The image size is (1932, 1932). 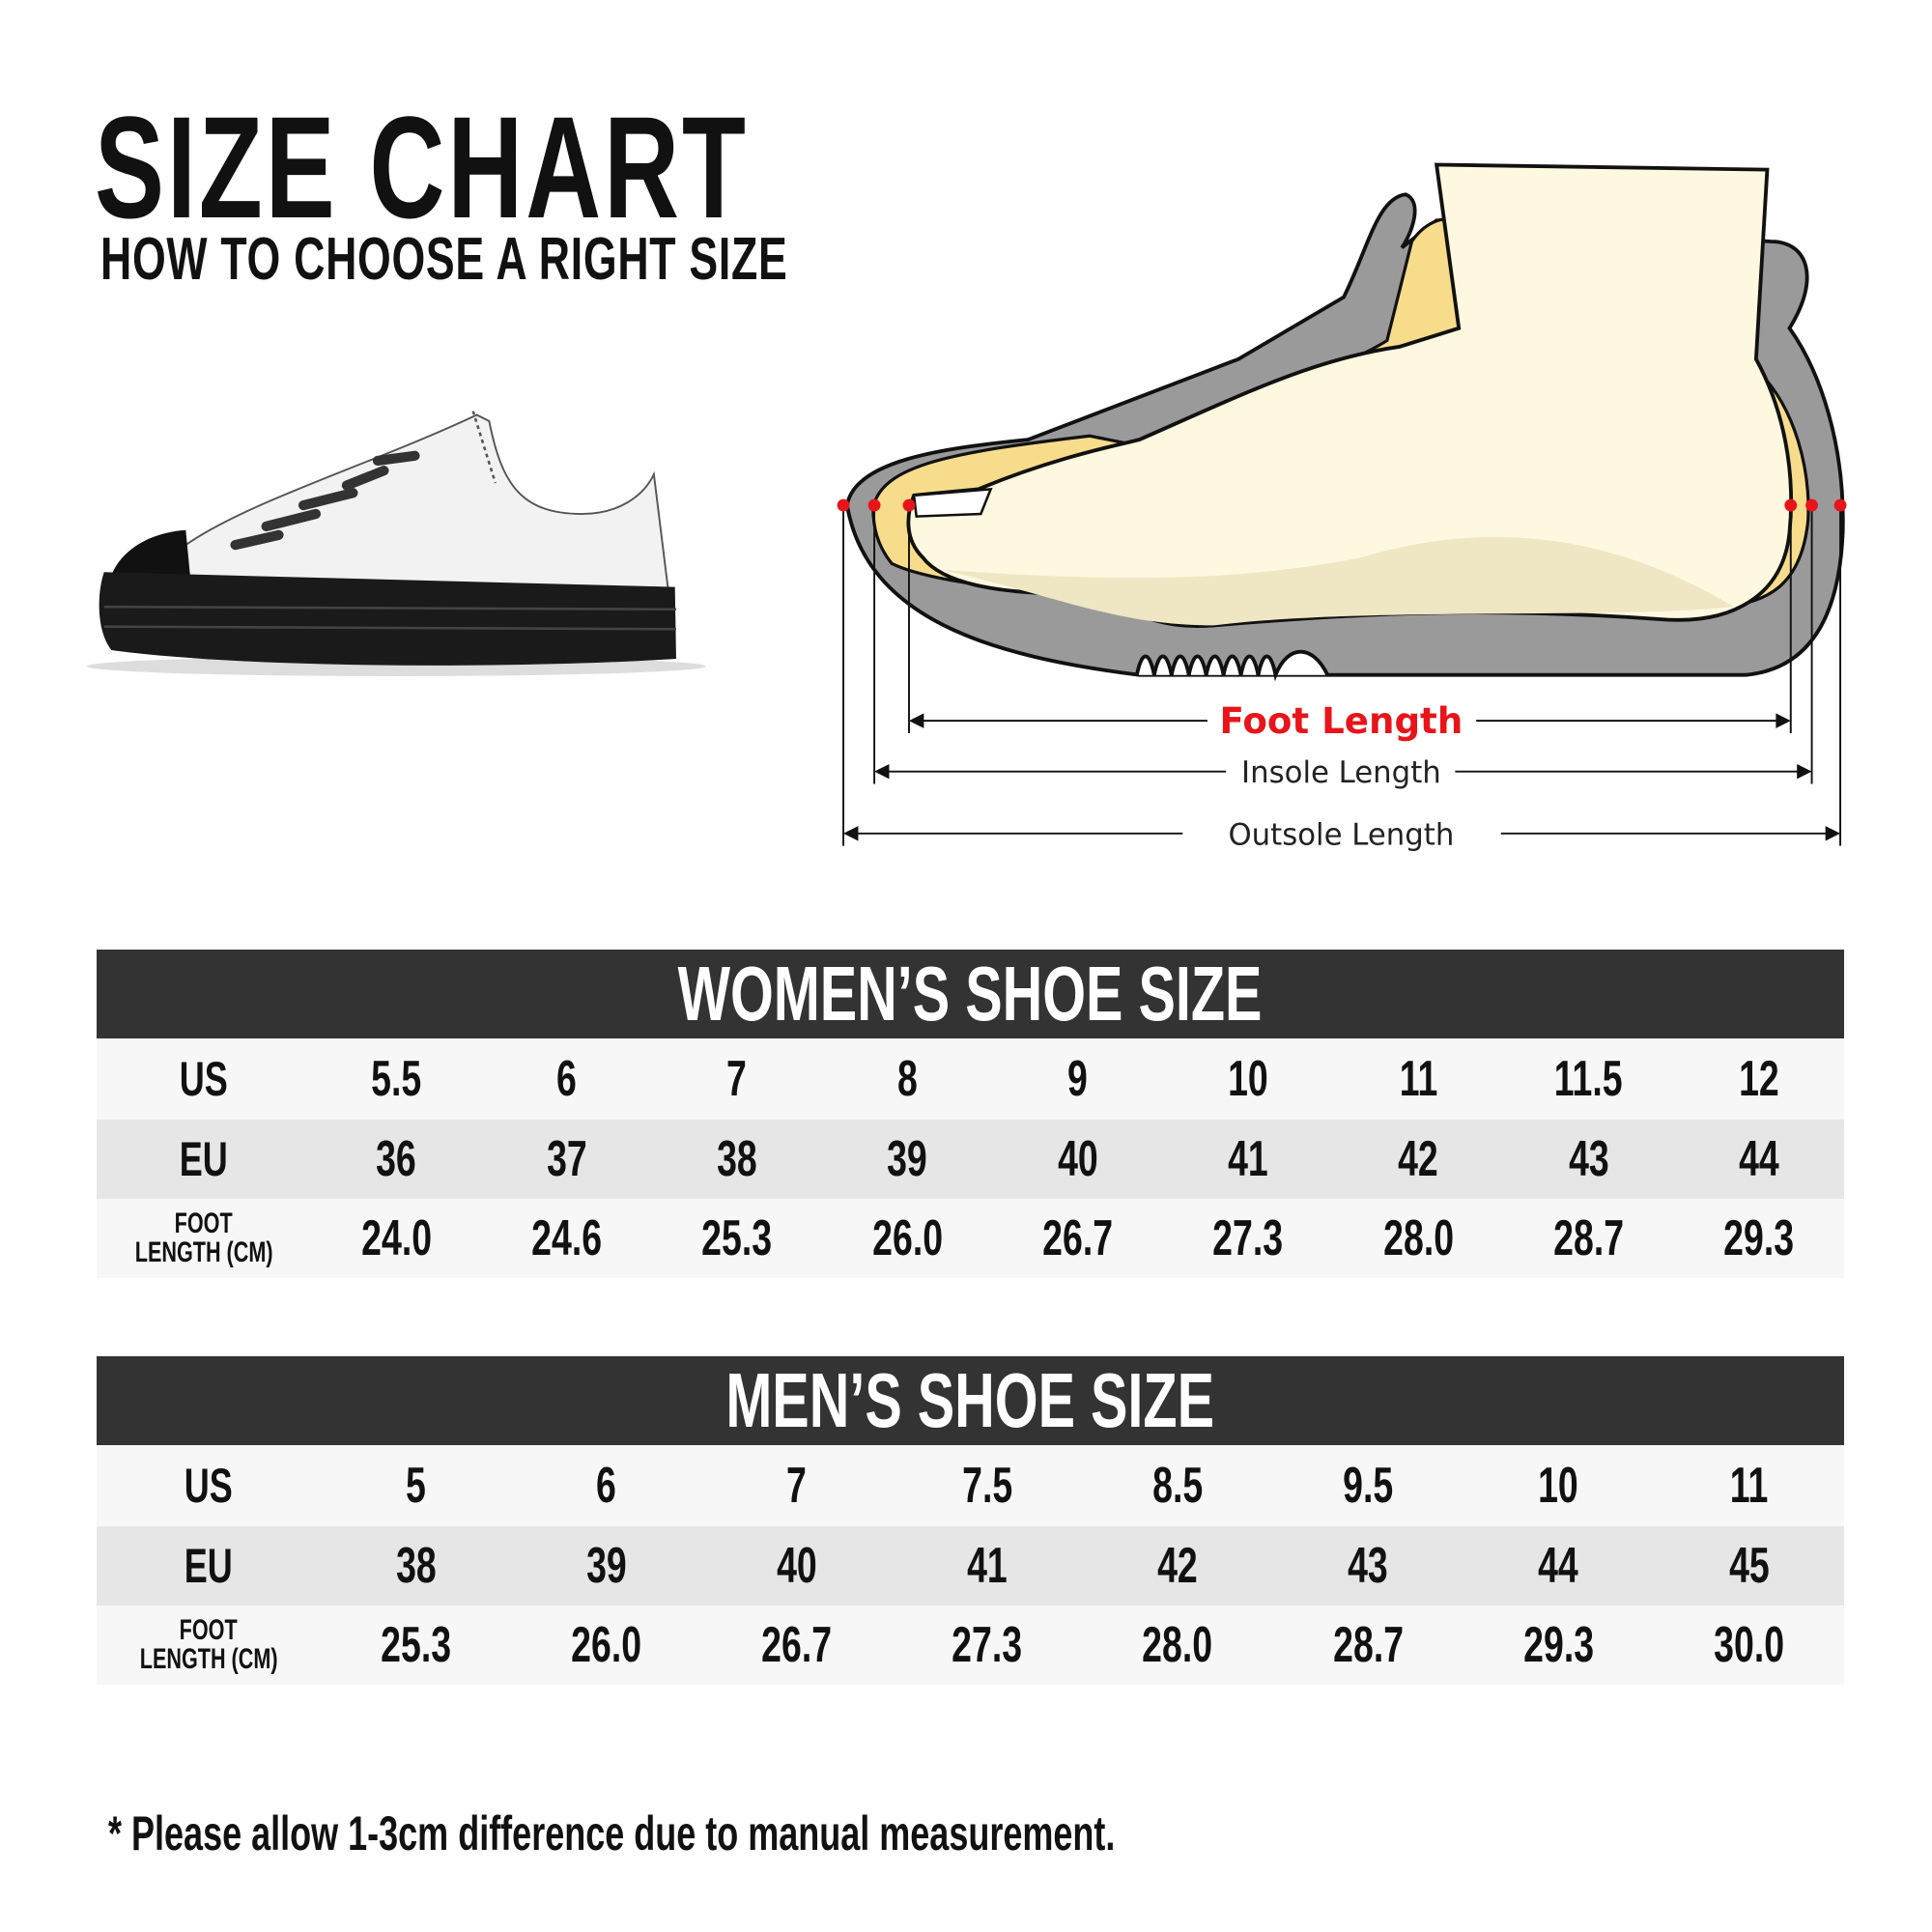 What do you see at coordinates (970, 1400) in the screenshot?
I see `men-table-title: MEN’S SHOE SIZE` at bounding box center [970, 1400].